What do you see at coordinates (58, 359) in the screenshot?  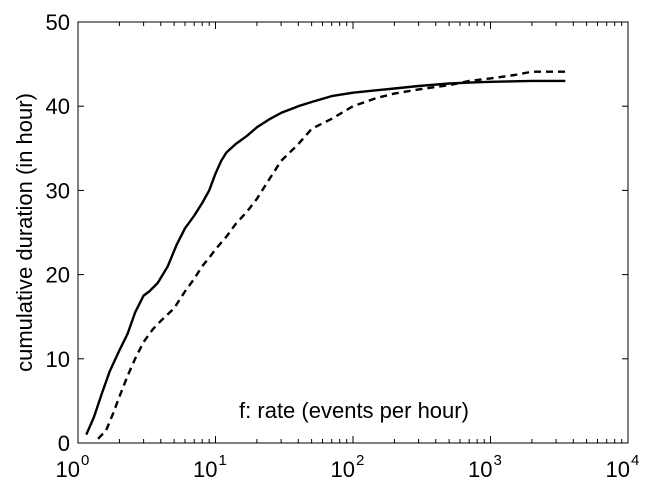 I see `y-tick-label: 10` at bounding box center [58, 359].